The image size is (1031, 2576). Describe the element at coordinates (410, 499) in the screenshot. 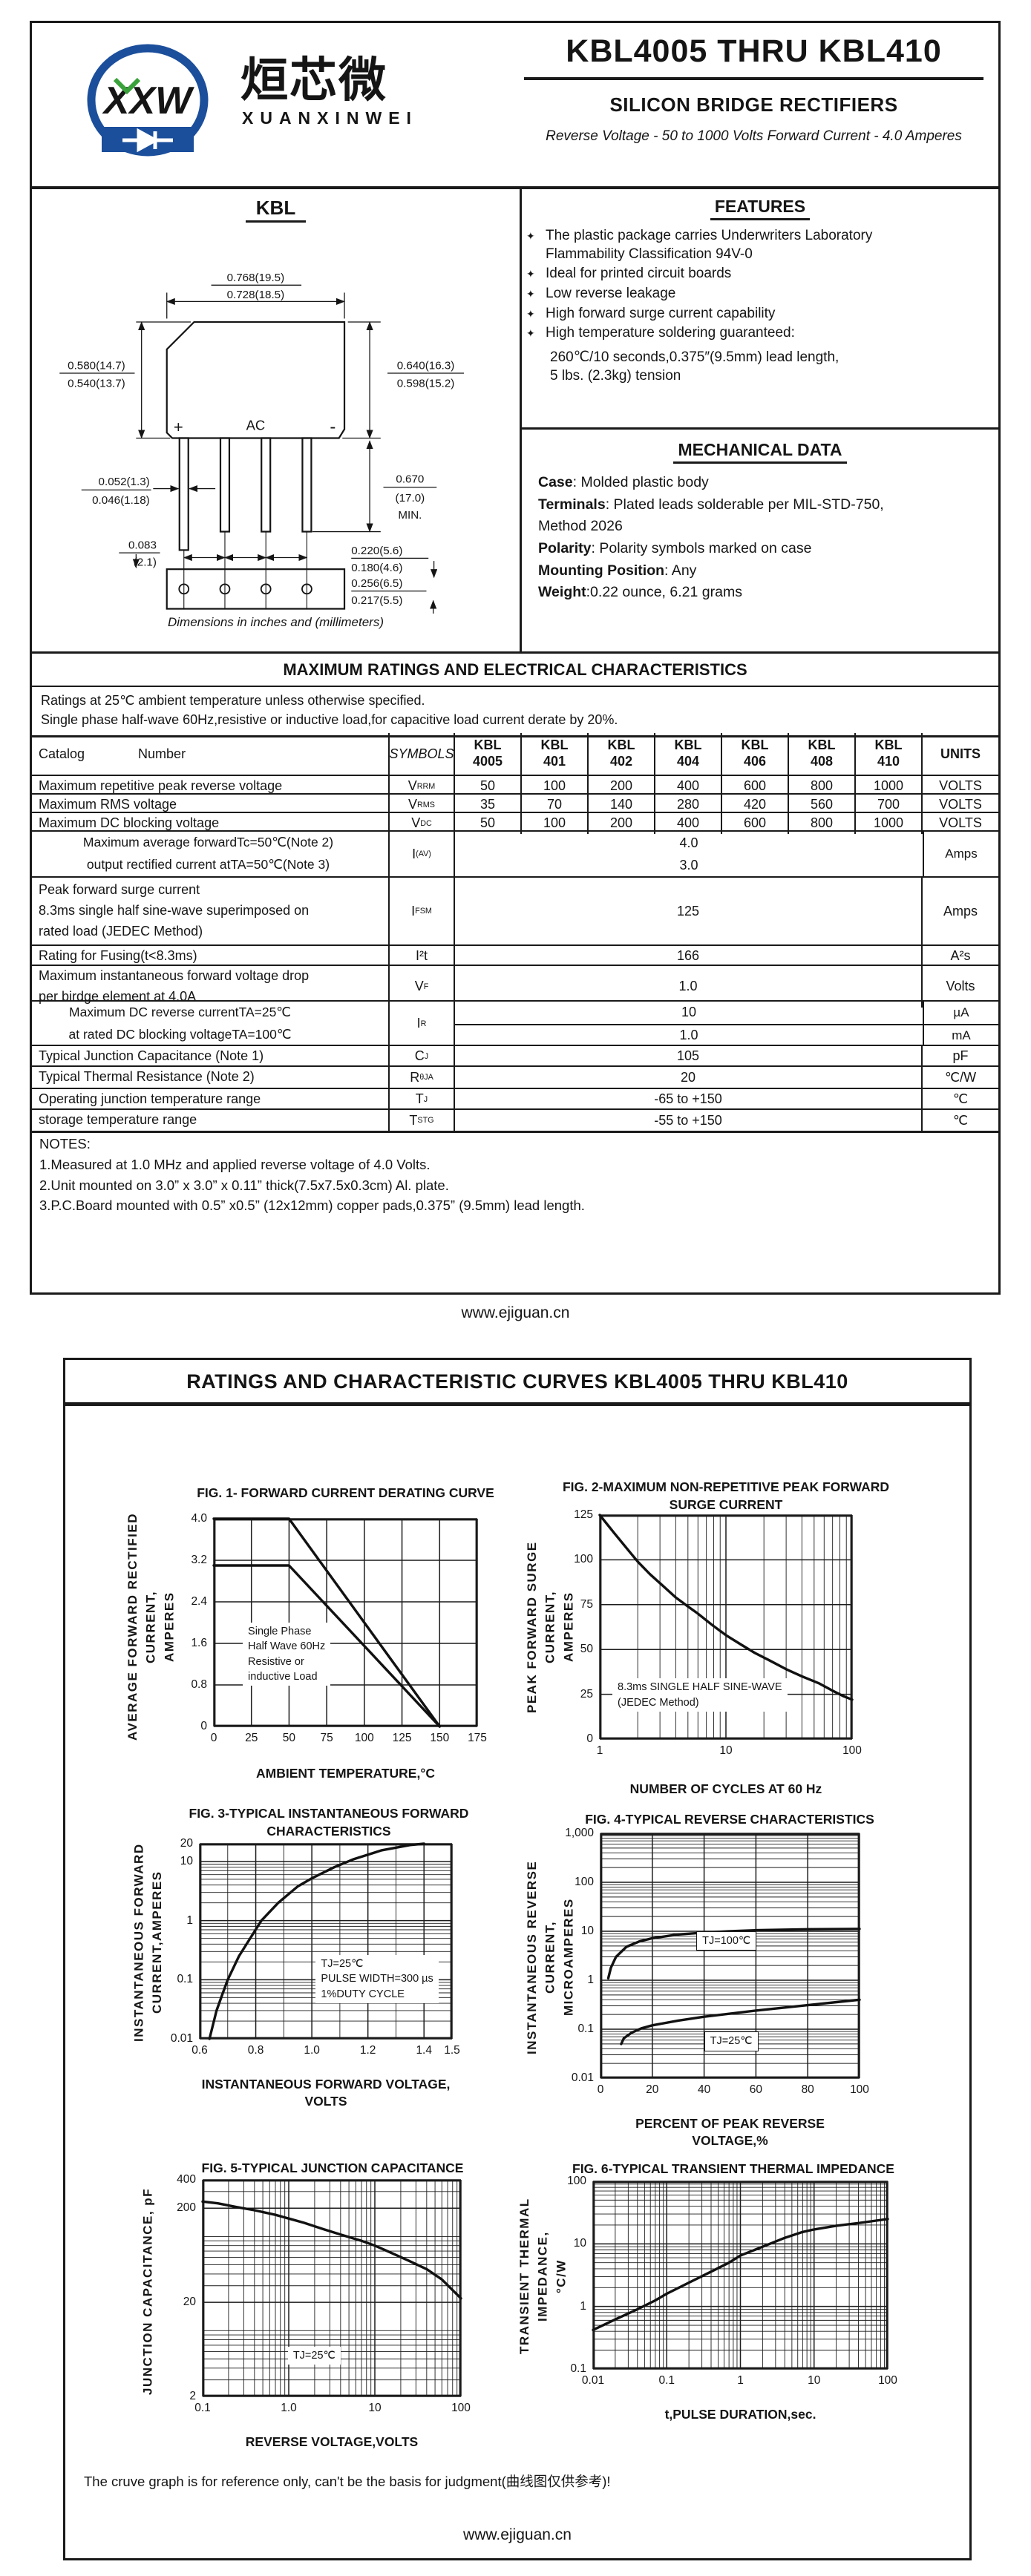

I see `dim-label: (17.0)` at that location.